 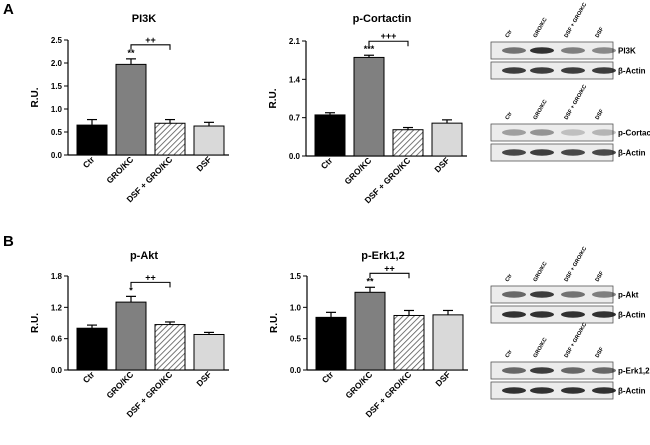 What do you see at coordinates (570, 361) in the screenshot?
I see `blot-3: Ctr GRO/KC DSF + GRO/KC DSF p-Erk1,2 β-Actin` at bounding box center [570, 361].